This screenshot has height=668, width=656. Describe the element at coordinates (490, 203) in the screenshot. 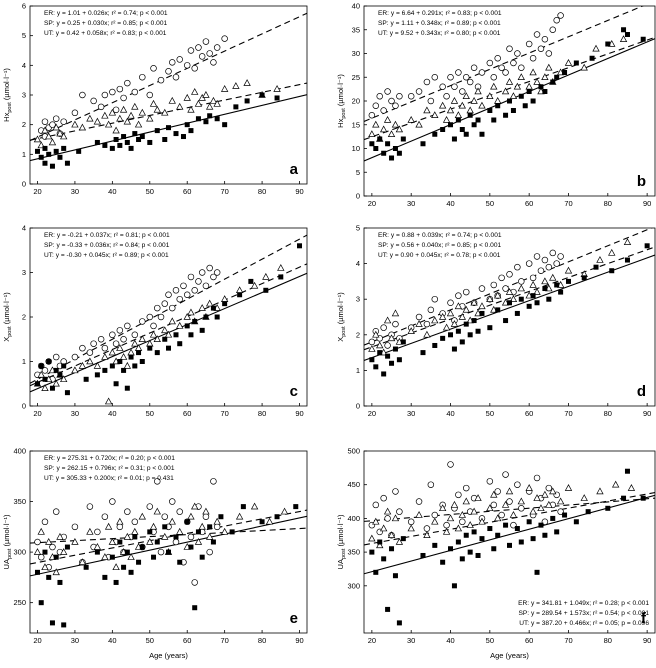

I see `x-tick-label: 50` at that location.